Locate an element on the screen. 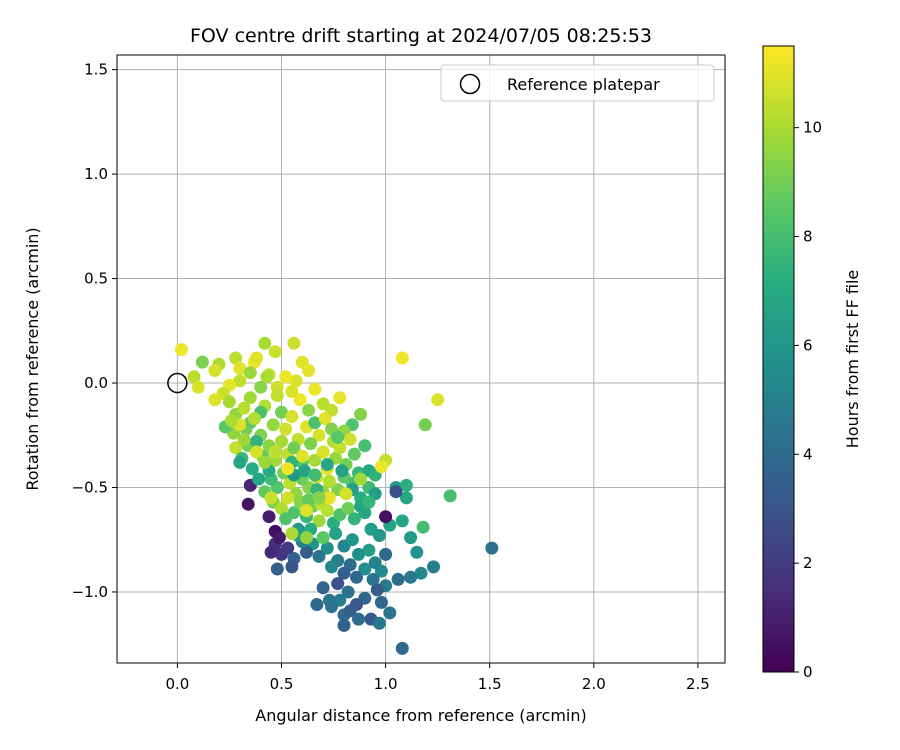 This screenshot has height=750, width=900. x-axis: 0.0 0.5 1.0 1.5 2.0 2.5 is located at coordinates (437, 678).